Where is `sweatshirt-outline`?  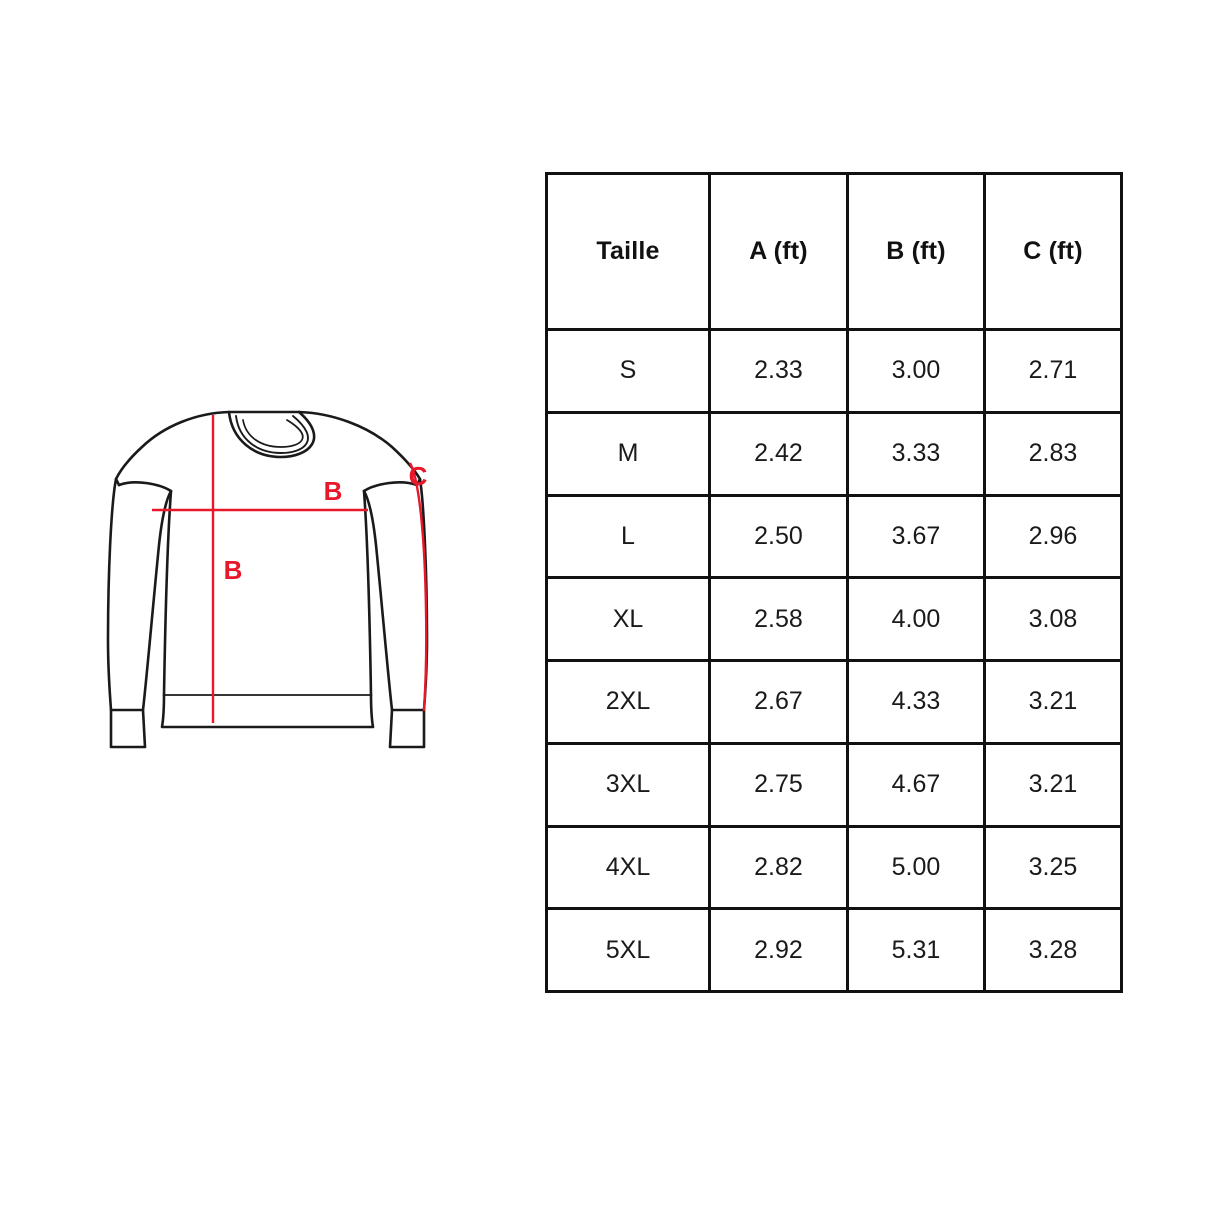 sweatshirt-outline is located at coordinates (267, 579).